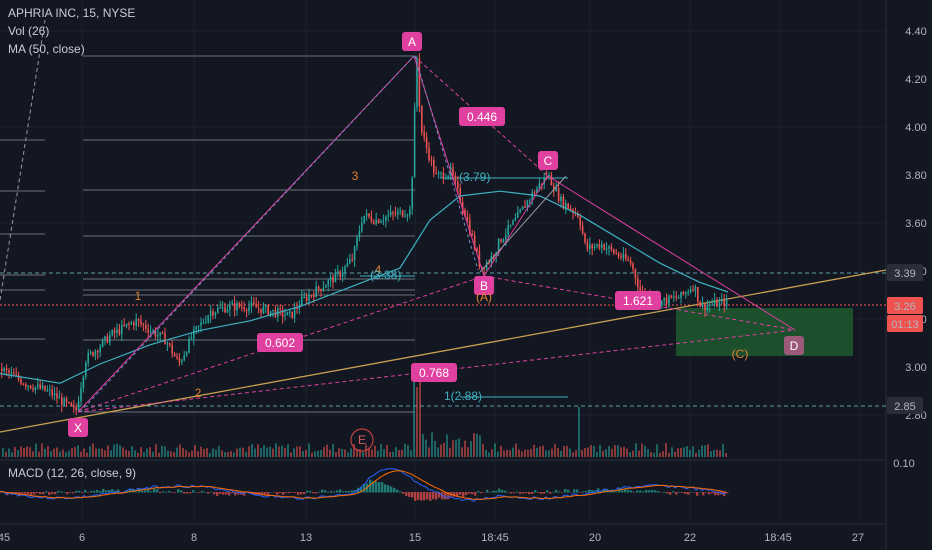  I want to click on symbol-title: APHRIA INC, 15, NYSE, so click(72, 13).